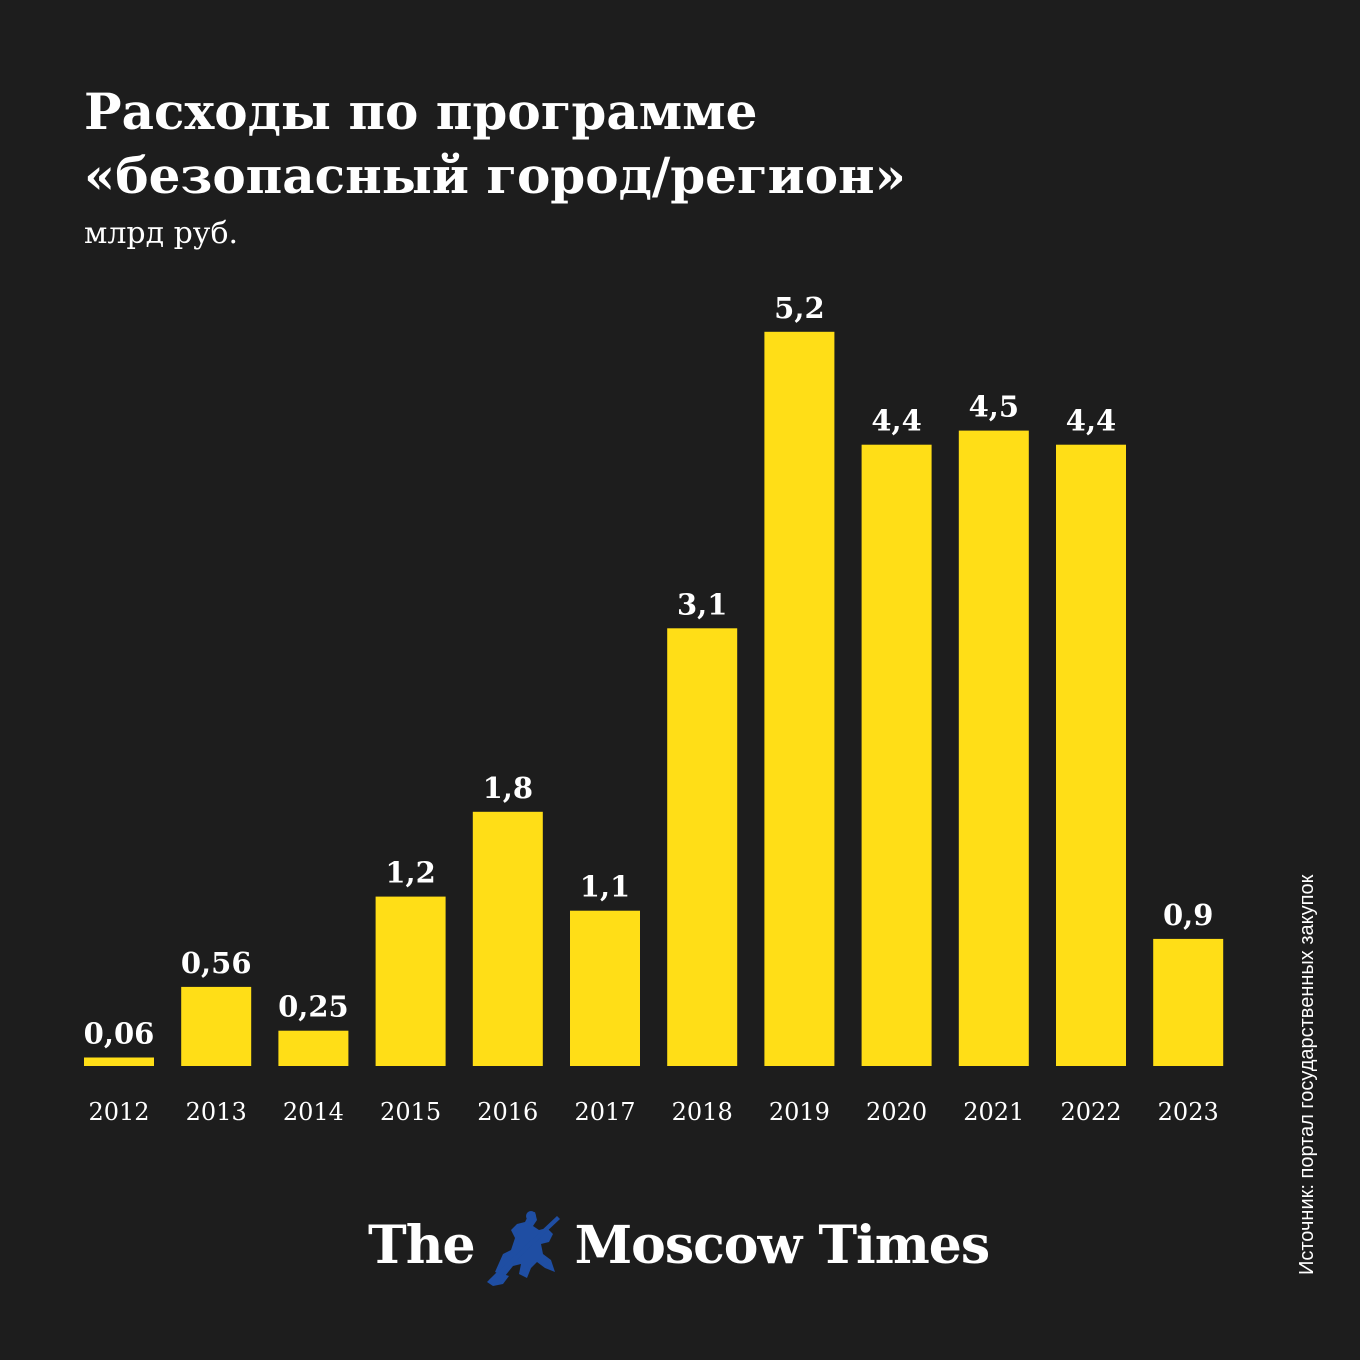  I want to click on value-label-2013: 0,56, so click(216, 963).